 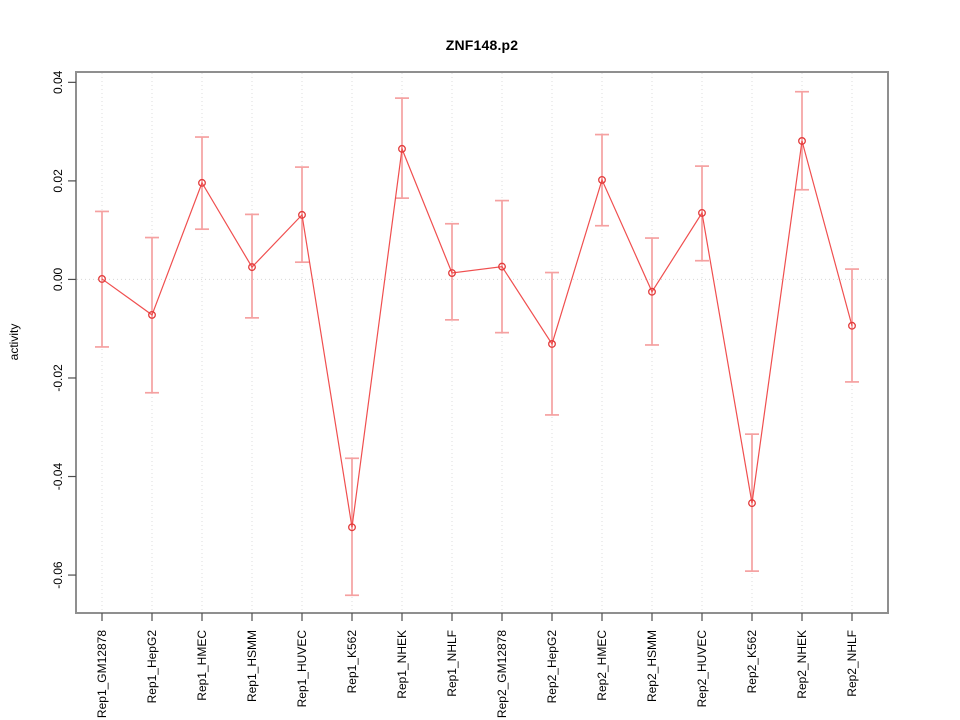 I want to click on x-tick-label: Rep1_HUVEC, so click(x=302, y=669).